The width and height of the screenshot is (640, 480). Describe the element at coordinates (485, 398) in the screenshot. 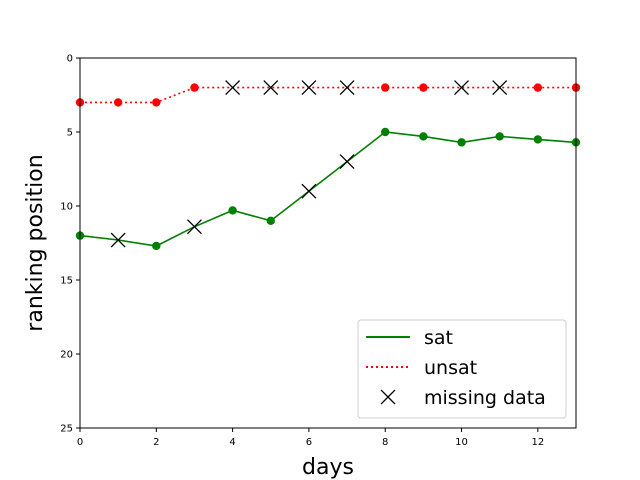

I see `legend-missing-label: missing data` at that location.